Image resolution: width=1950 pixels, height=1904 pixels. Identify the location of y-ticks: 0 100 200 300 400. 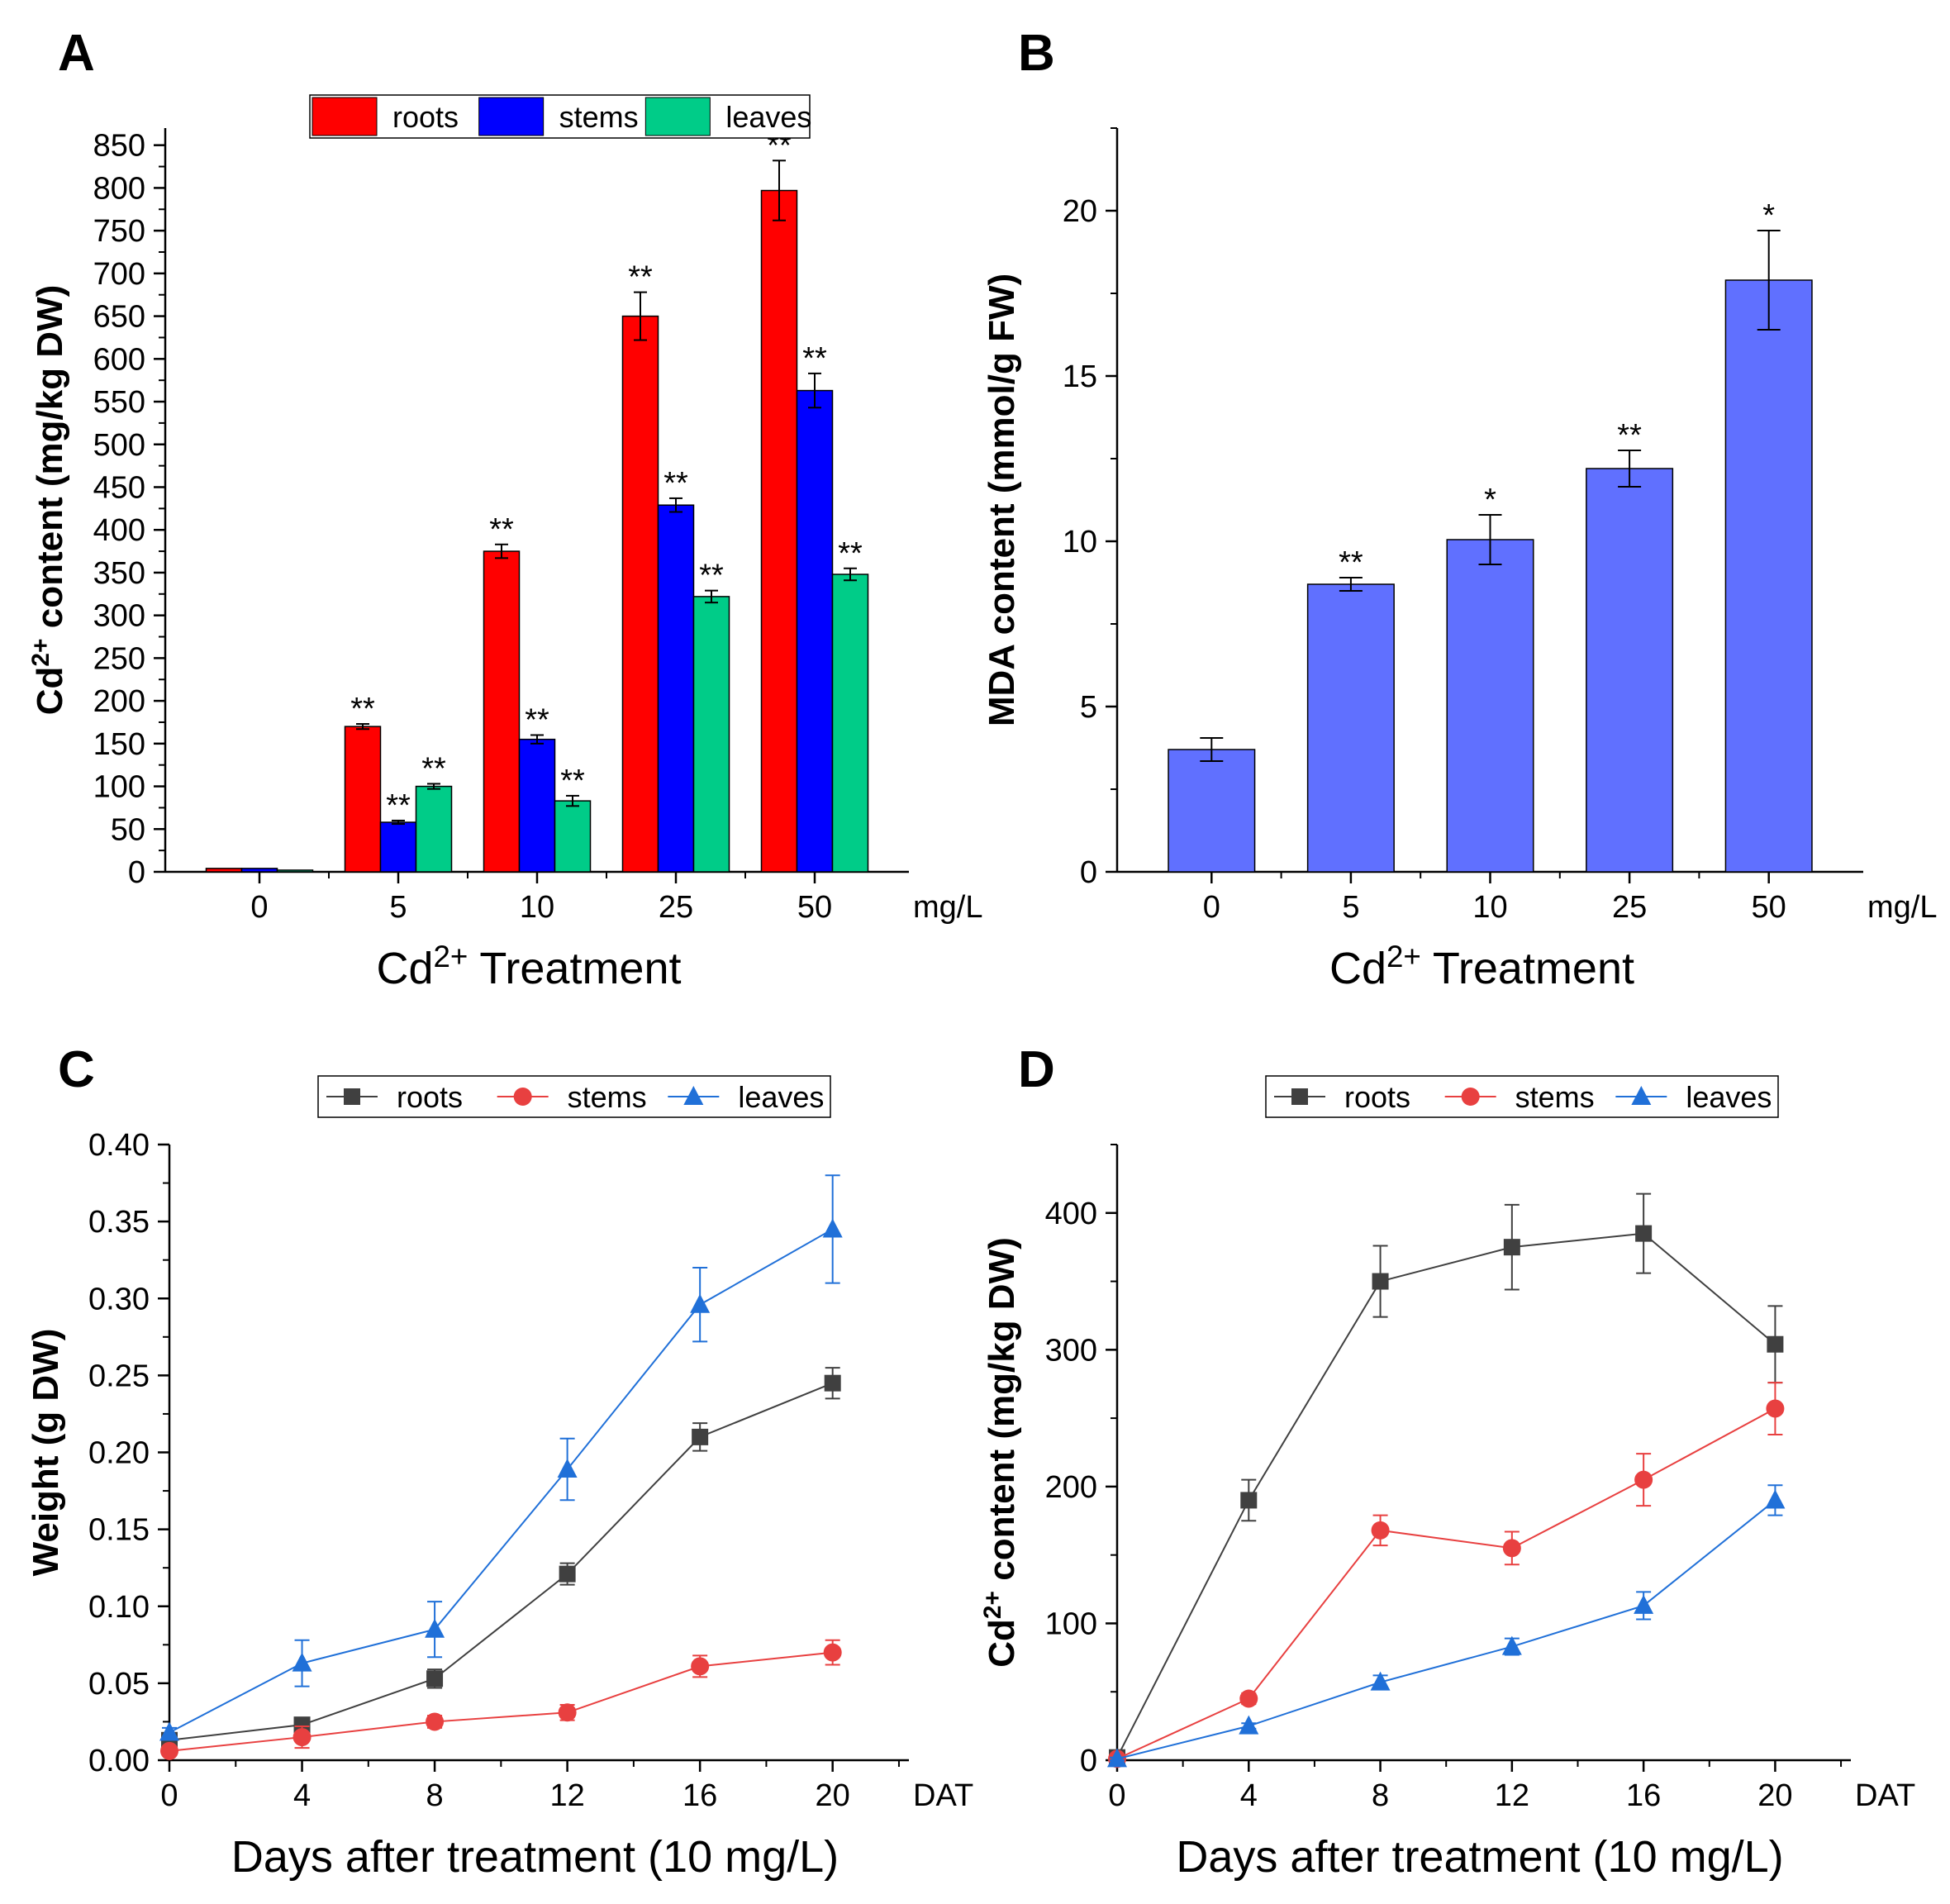
(1081, 1461).